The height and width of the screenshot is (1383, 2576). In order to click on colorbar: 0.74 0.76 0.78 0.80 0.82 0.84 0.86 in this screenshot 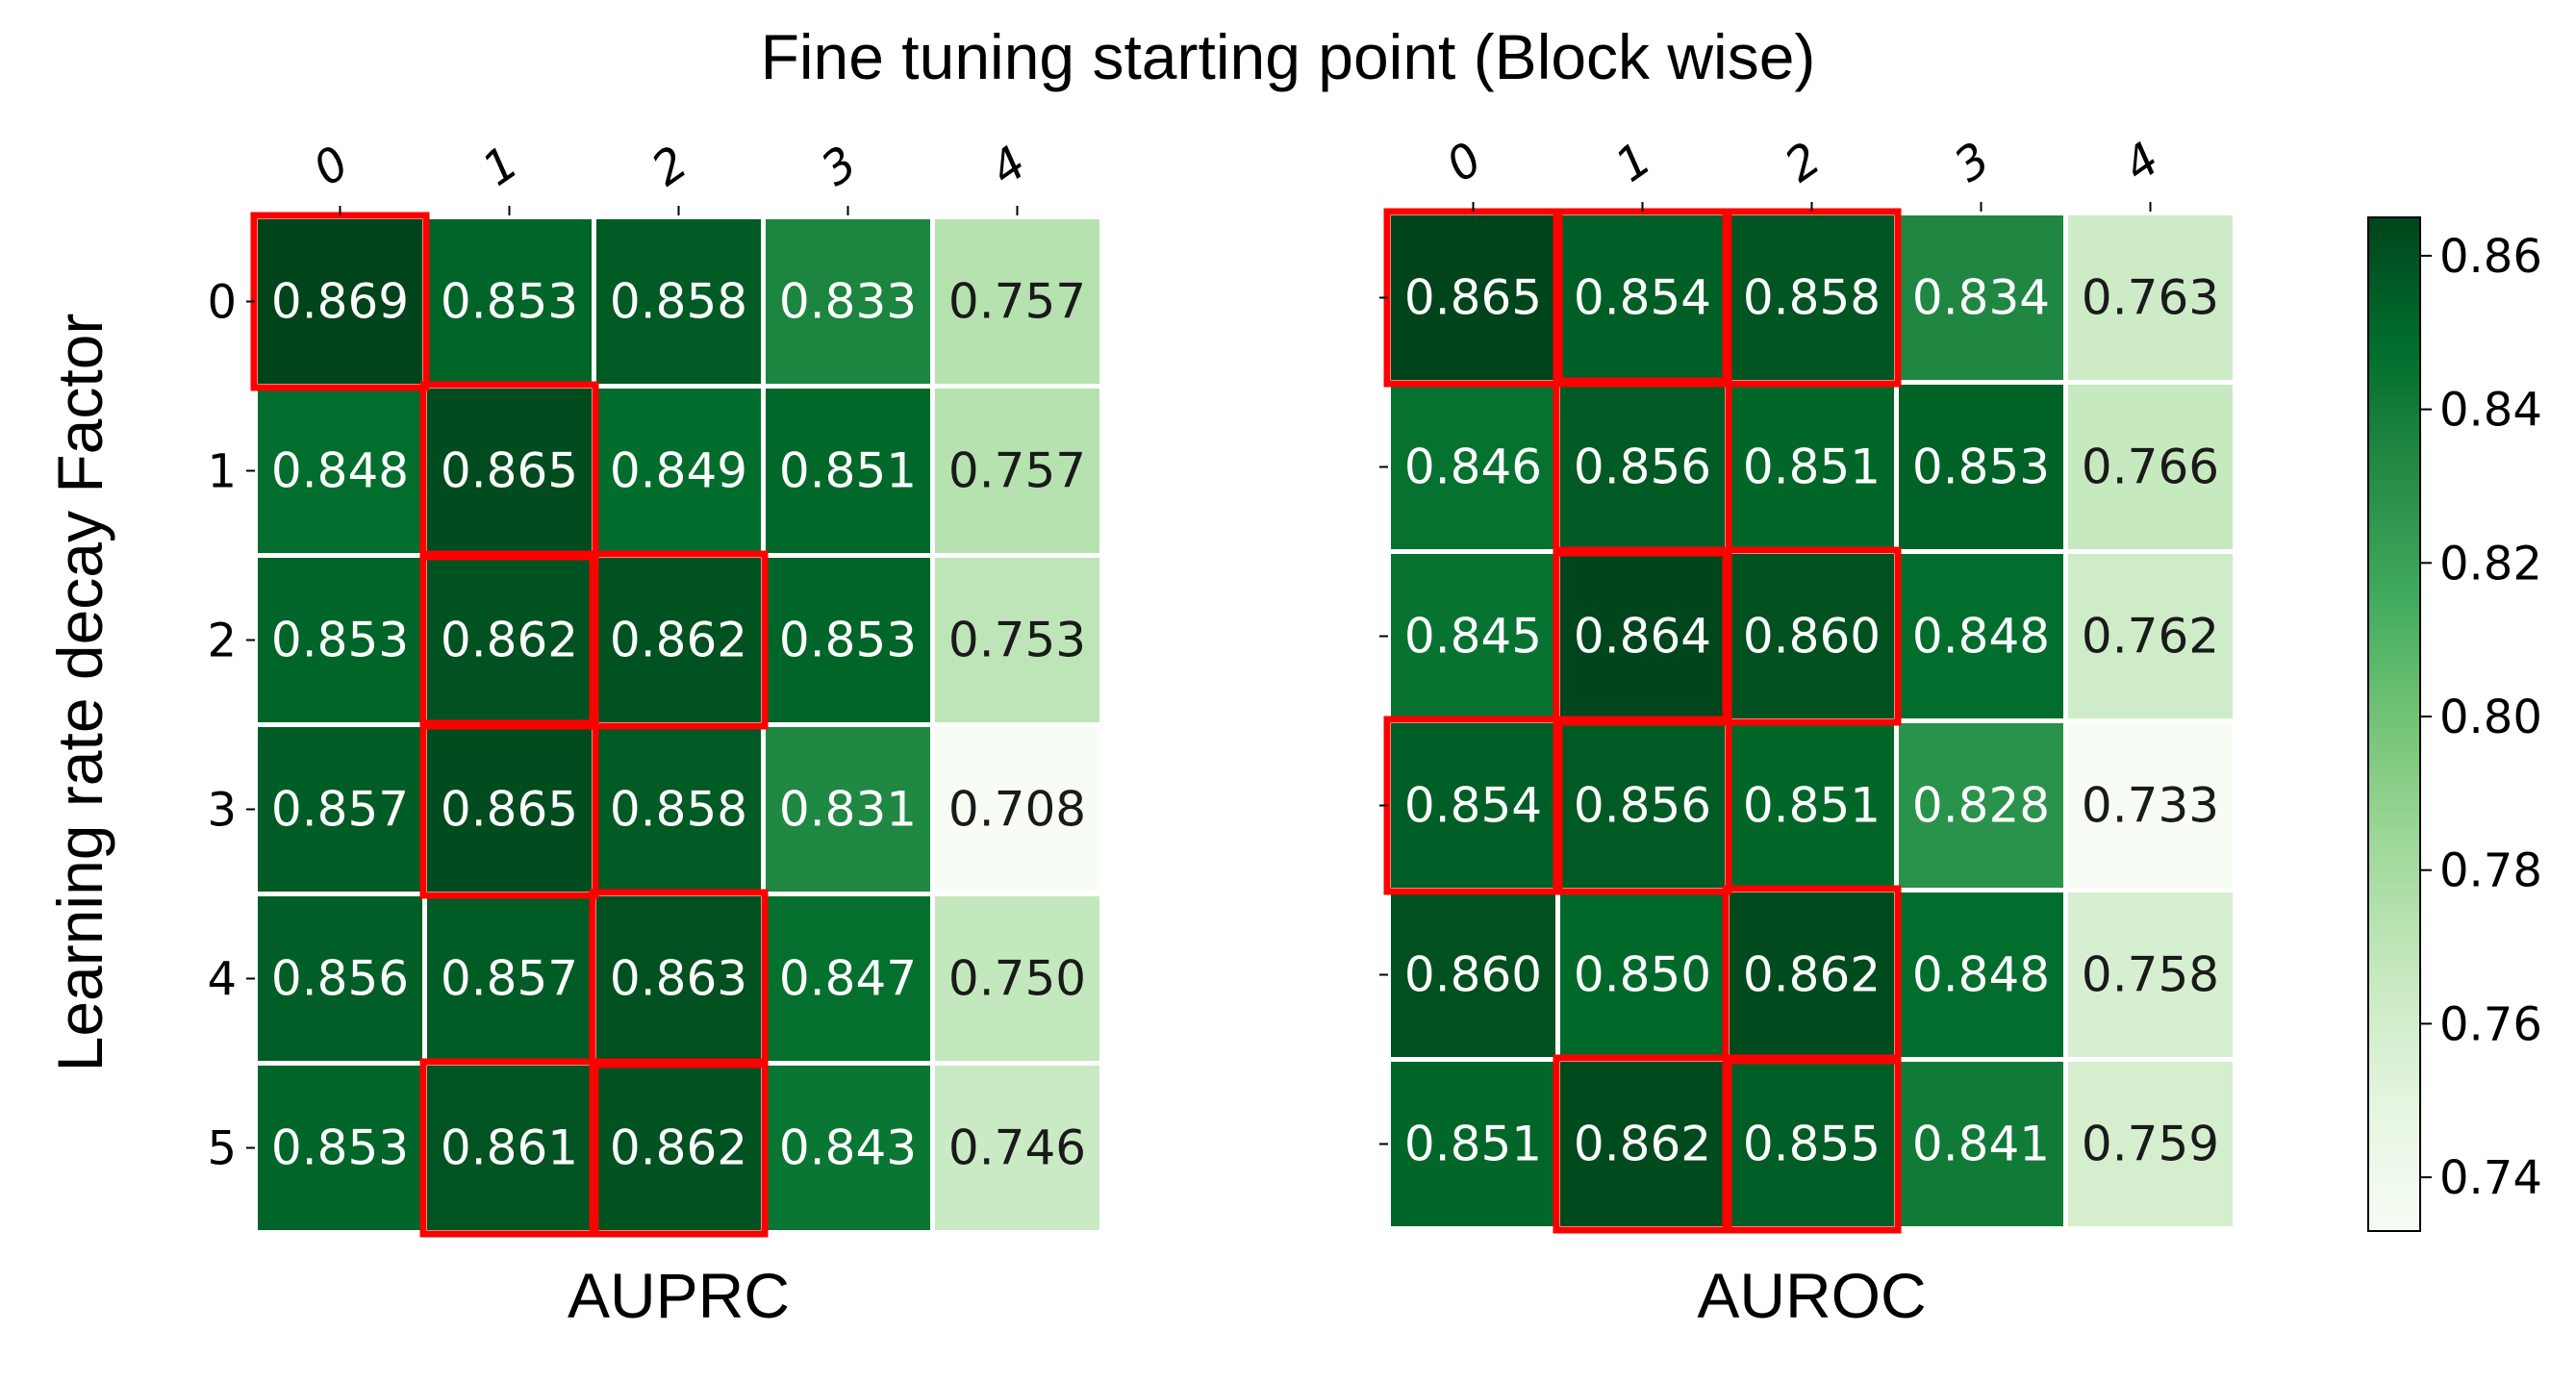, I will do `click(2455, 724)`.